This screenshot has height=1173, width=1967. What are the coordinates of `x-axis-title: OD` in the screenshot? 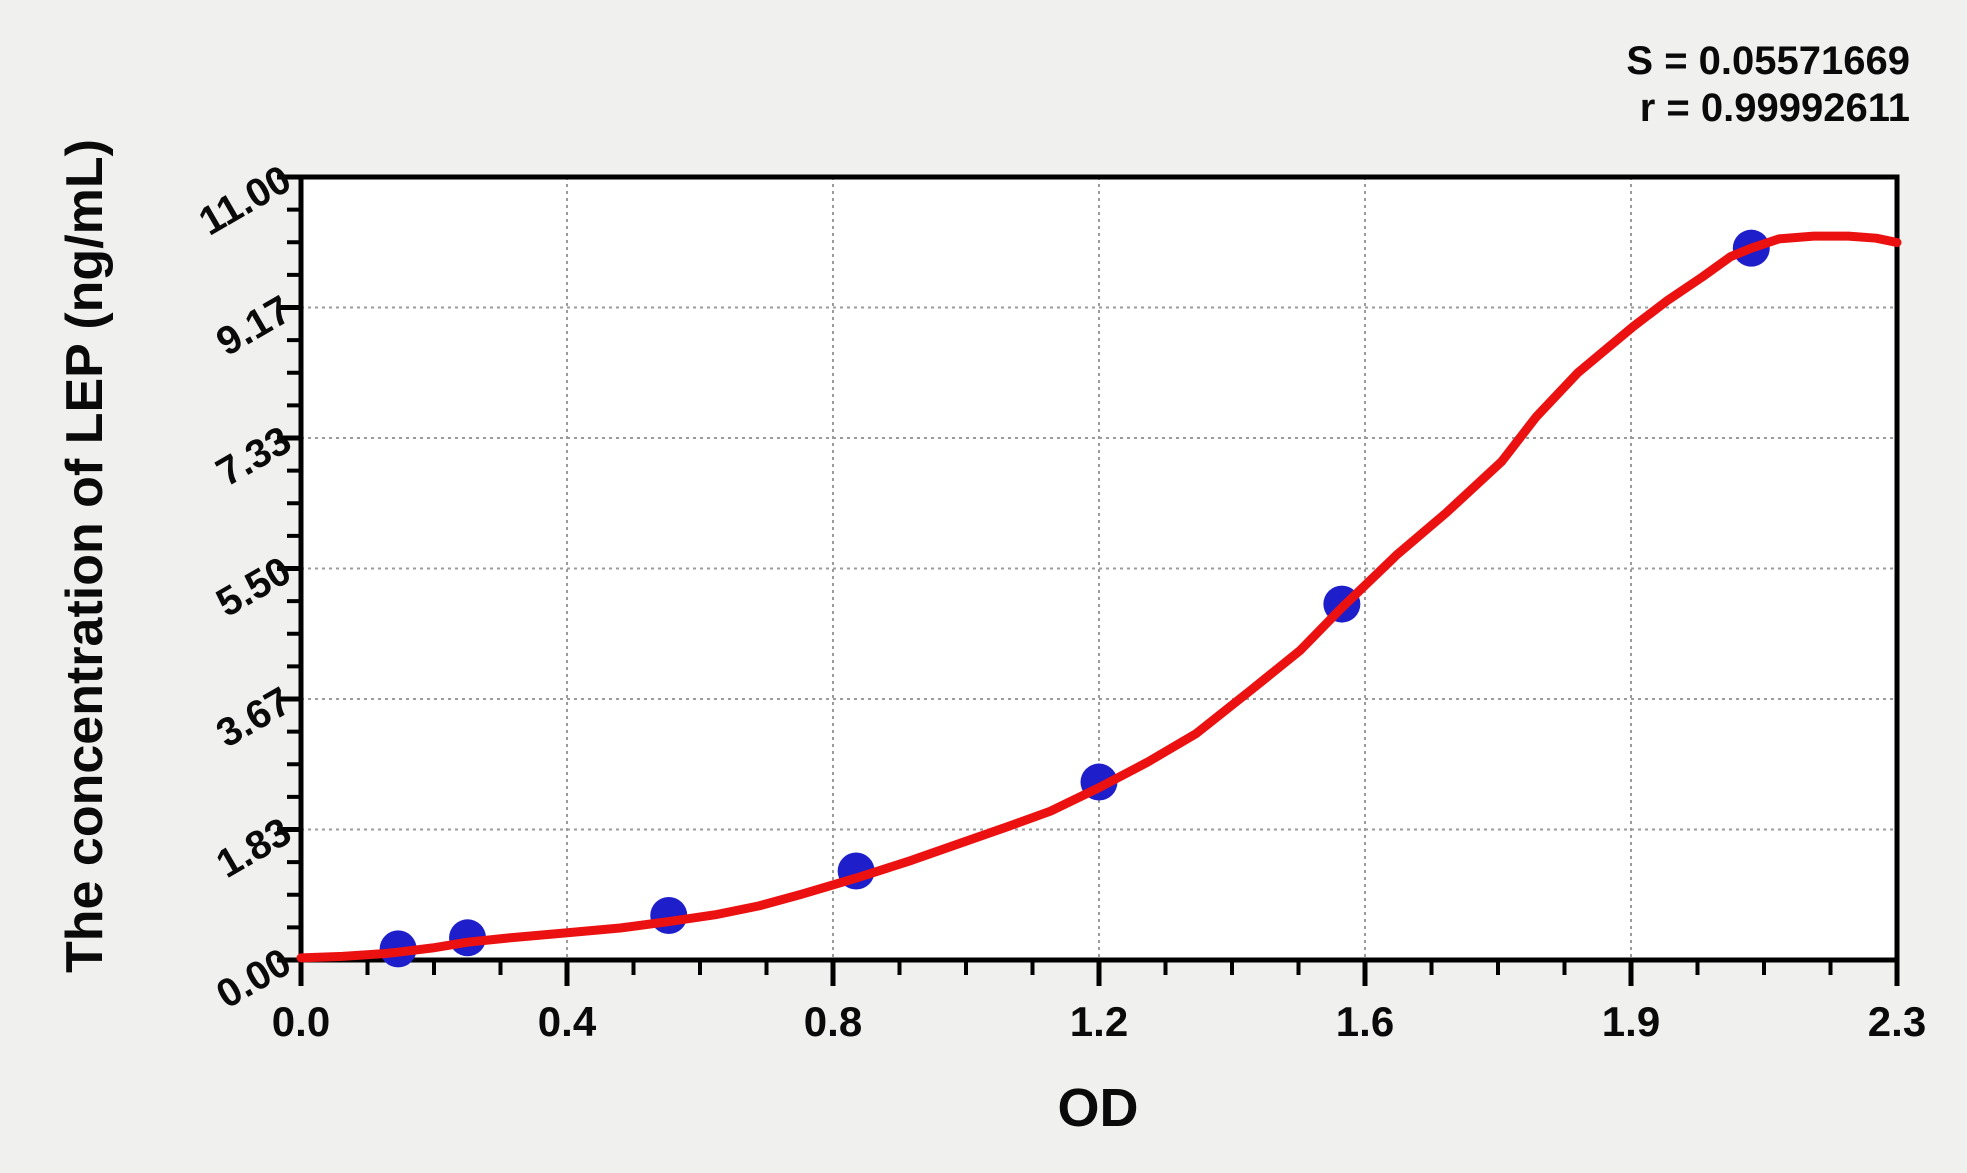 It's located at (1098, 1108).